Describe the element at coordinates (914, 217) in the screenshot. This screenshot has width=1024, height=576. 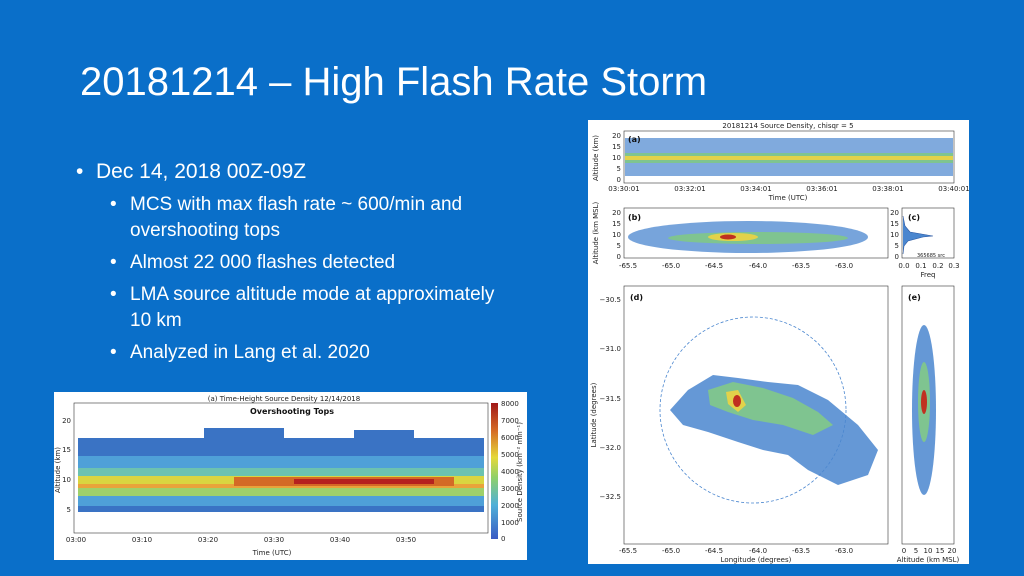
I see `panel-c-label: (c)` at that location.